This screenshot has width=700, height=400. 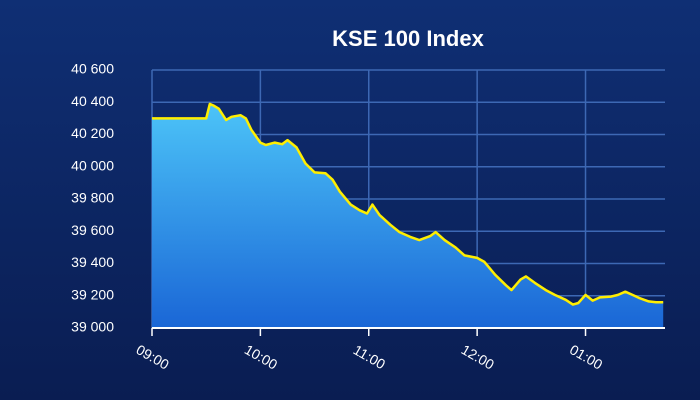 What do you see at coordinates (92, 133) in the screenshot?
I see `y-tick-label: 40 200` at bounding box center [92, 133].